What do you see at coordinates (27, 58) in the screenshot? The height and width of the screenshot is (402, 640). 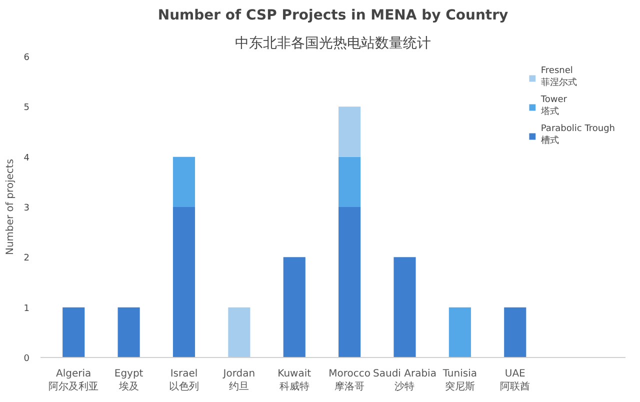 I see `y-tick-label: 6` at bounding box center [27, 58].